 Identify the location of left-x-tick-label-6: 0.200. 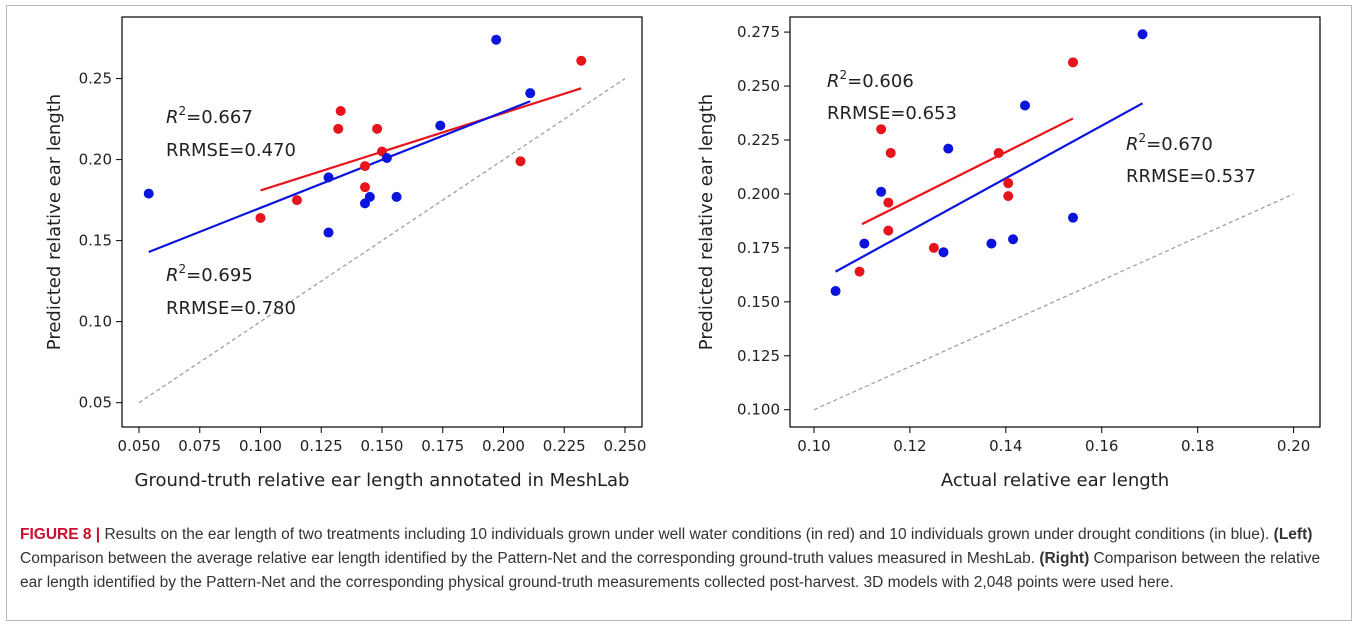
(503, 446).